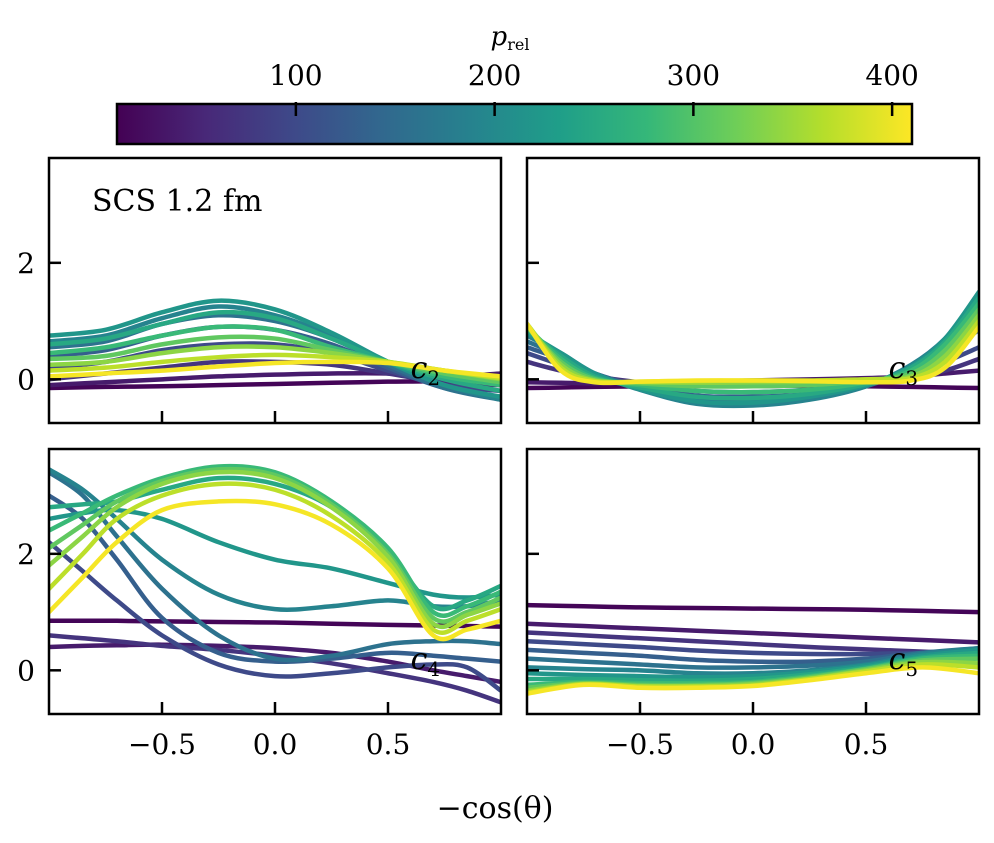 The width and height of the screenshot is (994, 843). I want to click on coefficient-label-sub: 4, so click(433, 669).